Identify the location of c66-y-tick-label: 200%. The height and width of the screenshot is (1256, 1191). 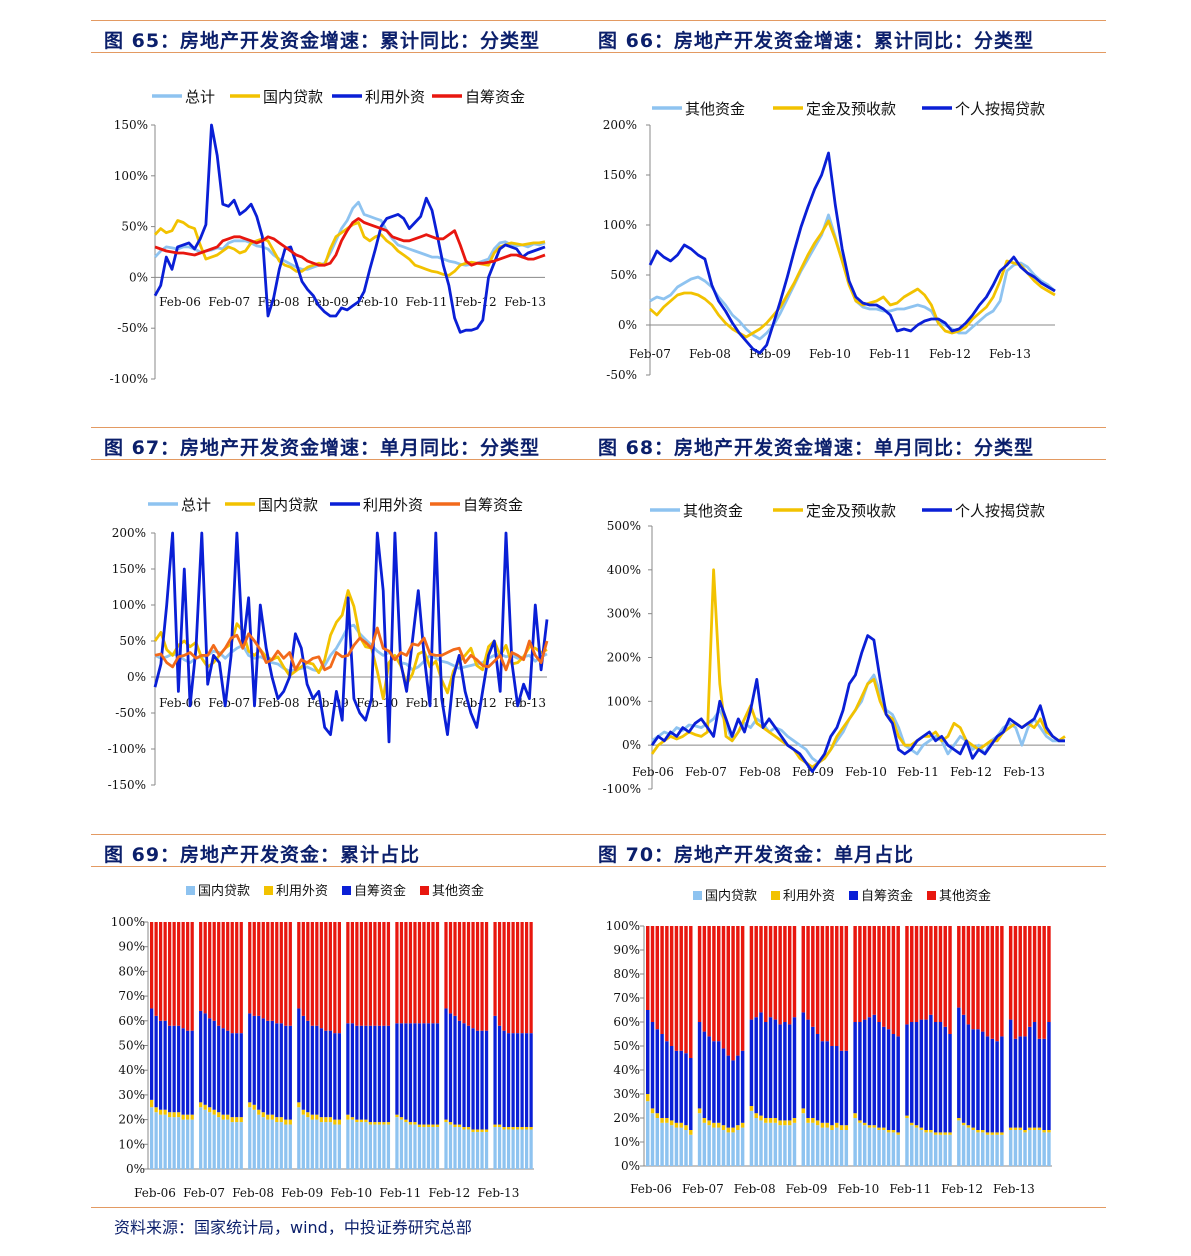
(620, 125).